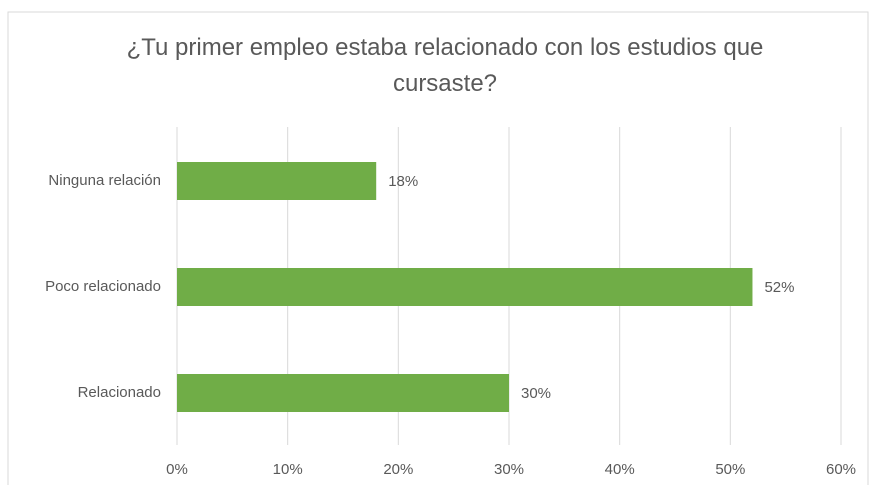  What do you see at coordinates (536, 393) in the screenshot?
I see `data-label: 30%` at bounding box center [536, 393].